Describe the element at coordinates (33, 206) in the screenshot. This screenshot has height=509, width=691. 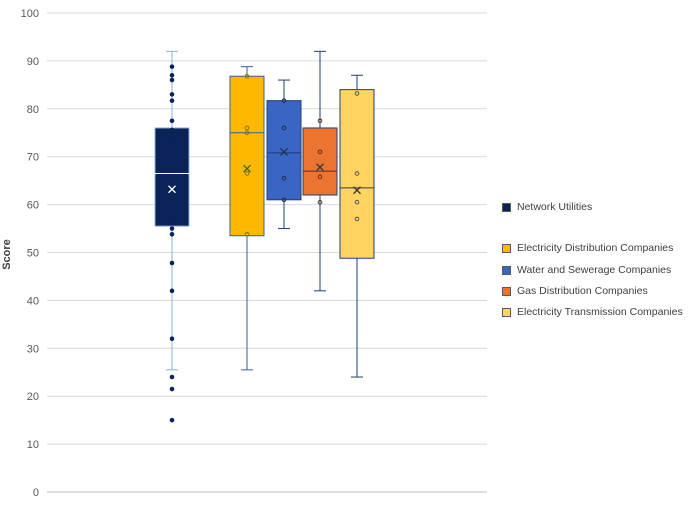
I see `y-tick-label-60: 60` at that location.